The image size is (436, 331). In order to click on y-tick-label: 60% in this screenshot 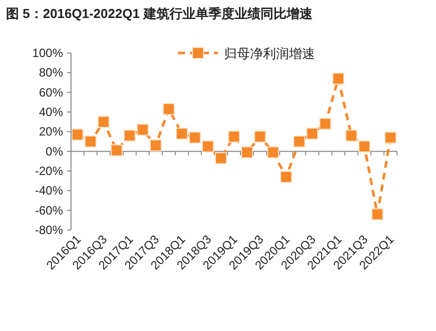, I will do `click(51, 92)`.